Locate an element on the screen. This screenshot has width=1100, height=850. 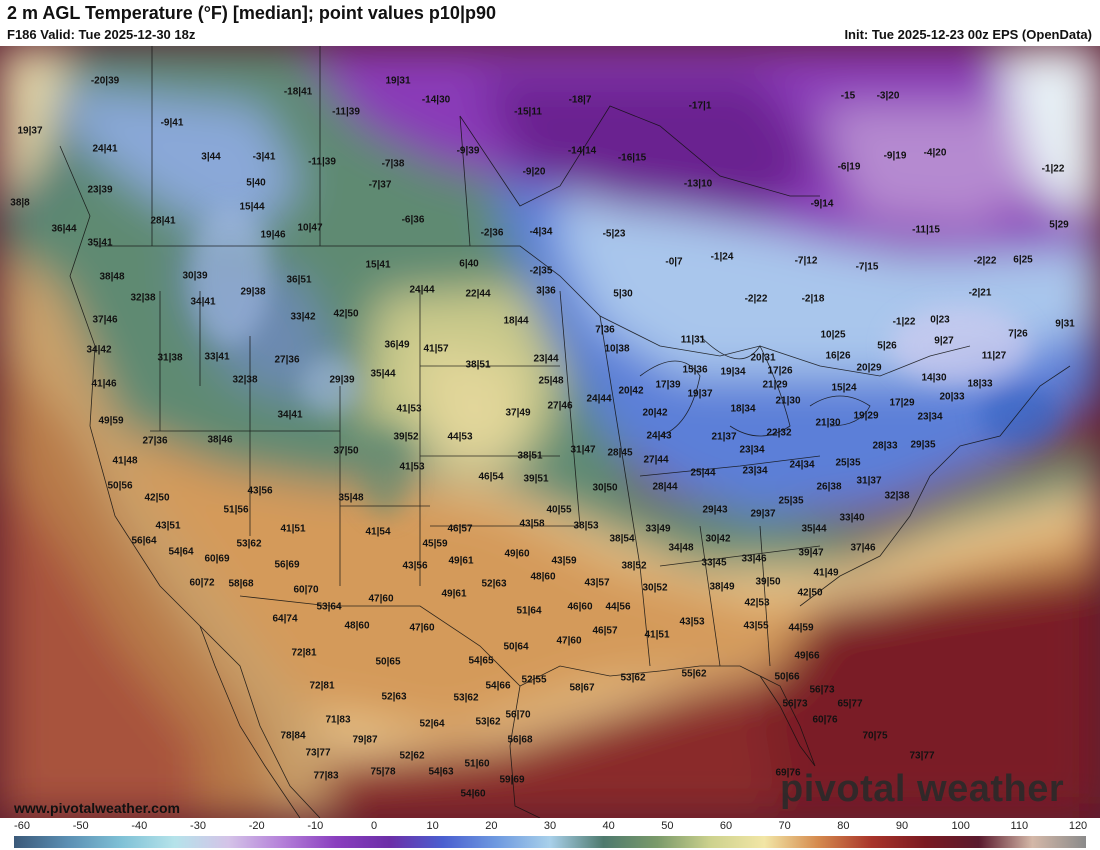
point-value-label: 11|27 is located at coordinates (994, 356).